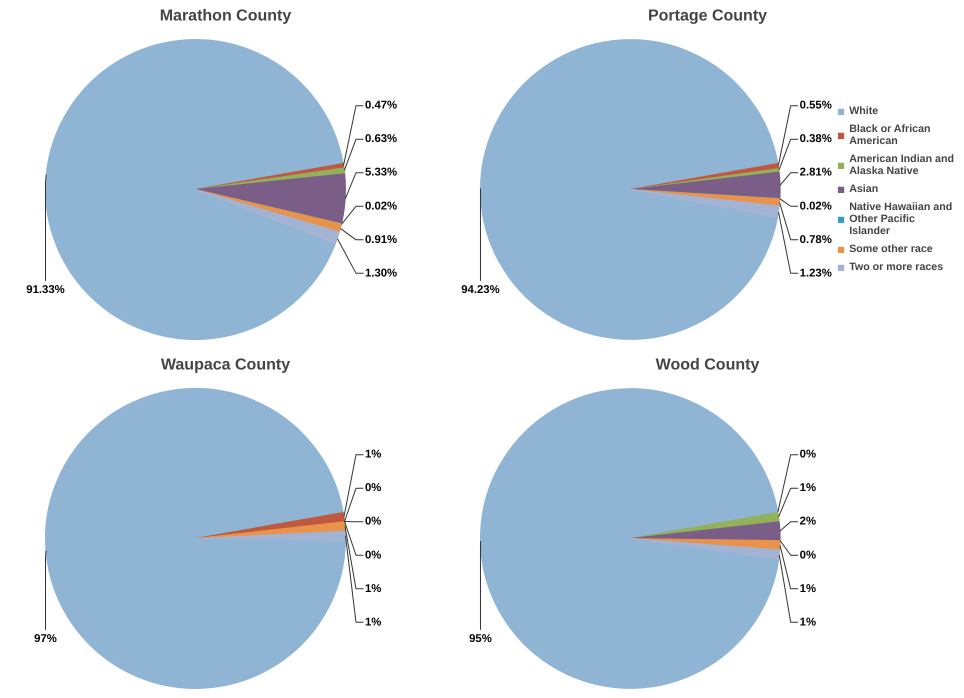  What do you see at coordinates (45, 290) in the screenshot?
I see `data-label: 91.33%` at bounding box center [45, 290].